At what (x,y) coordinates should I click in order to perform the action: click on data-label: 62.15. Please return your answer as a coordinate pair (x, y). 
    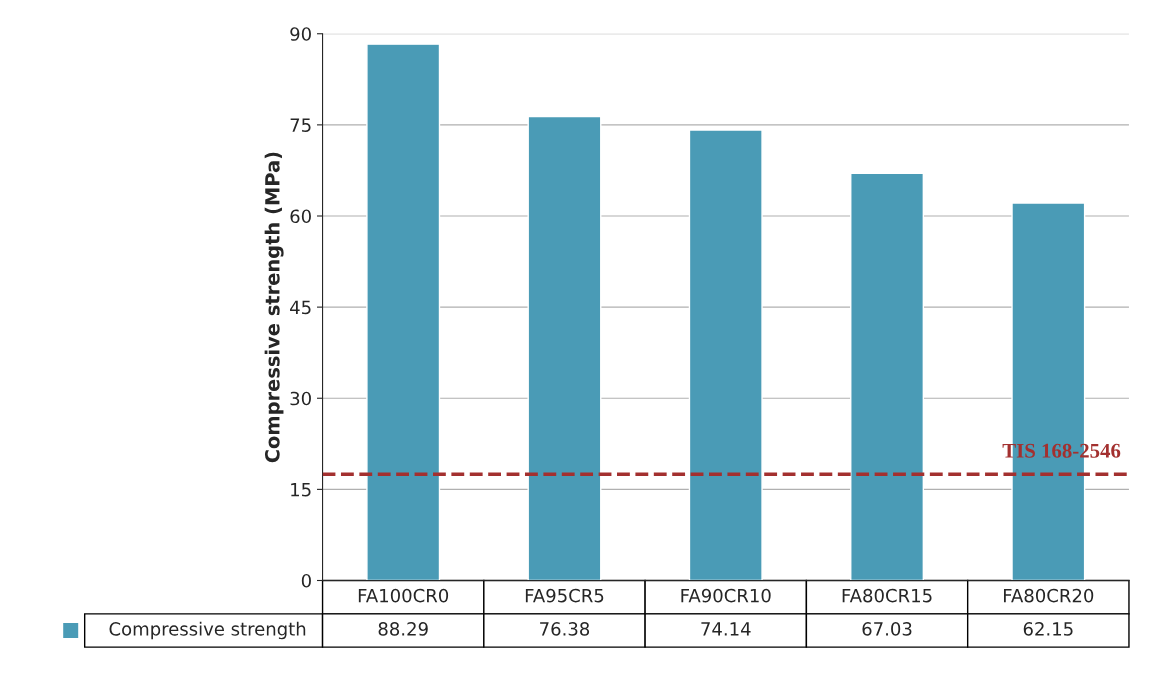
    Looking at the image, I should click on (1048, 629).